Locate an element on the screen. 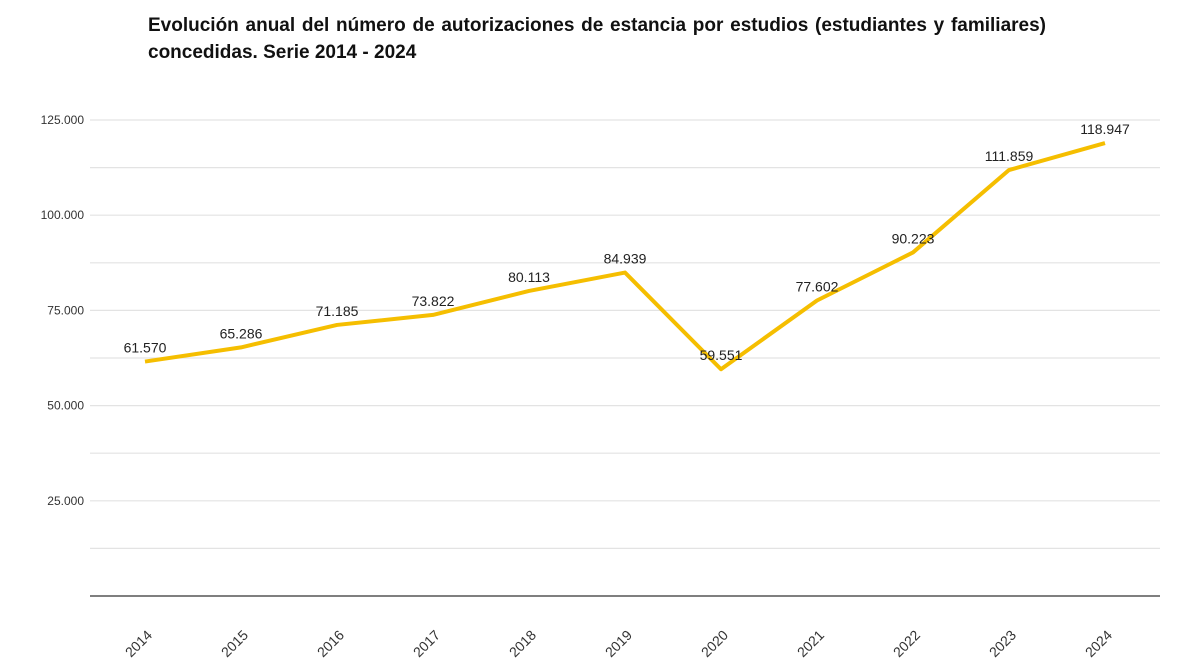 This screenshot has height=664, width=1200. data-label: 73.822 is located at coordinates (433, 301).